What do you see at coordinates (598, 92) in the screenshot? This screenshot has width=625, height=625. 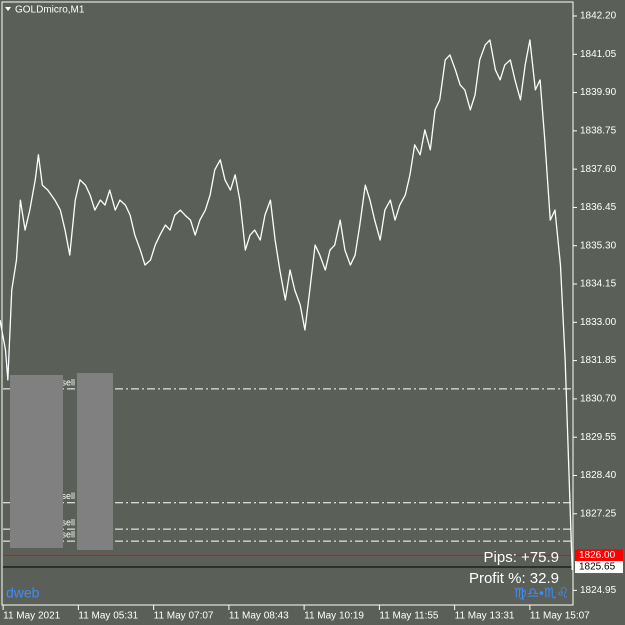 I see `y-tick-label: 1839.90` at bounding box center [598, 92].